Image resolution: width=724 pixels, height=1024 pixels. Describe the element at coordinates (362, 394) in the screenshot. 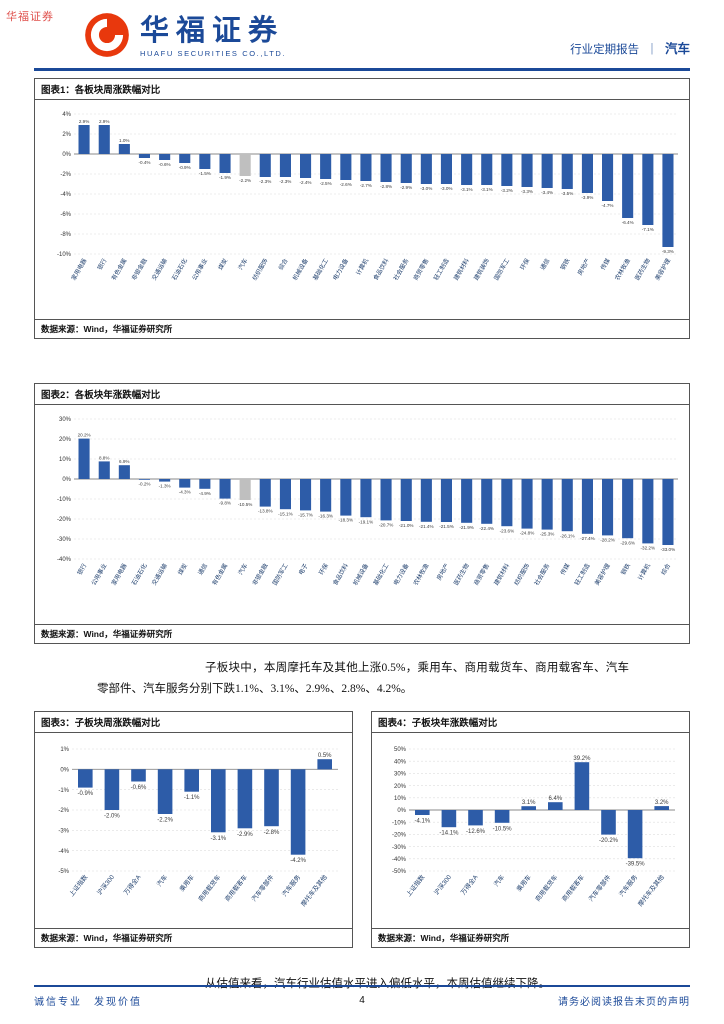

I see `figure-2-title: 图表2：各板块年涨跌幅对比` at that location.